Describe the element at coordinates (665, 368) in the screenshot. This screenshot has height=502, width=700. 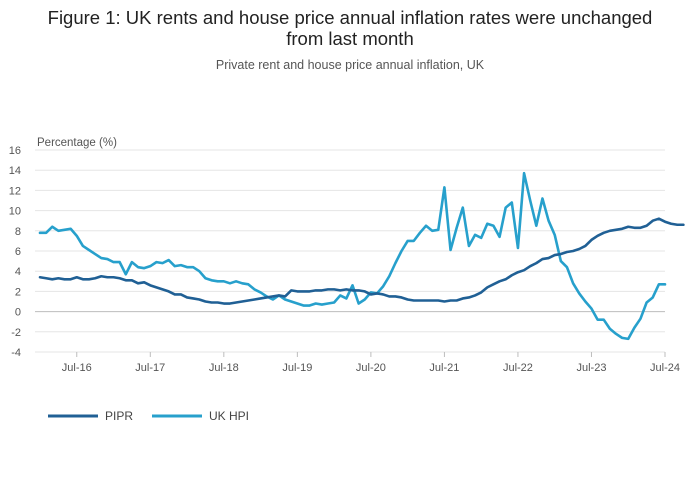
I see `x-tick-label: Jul-24` at that location.